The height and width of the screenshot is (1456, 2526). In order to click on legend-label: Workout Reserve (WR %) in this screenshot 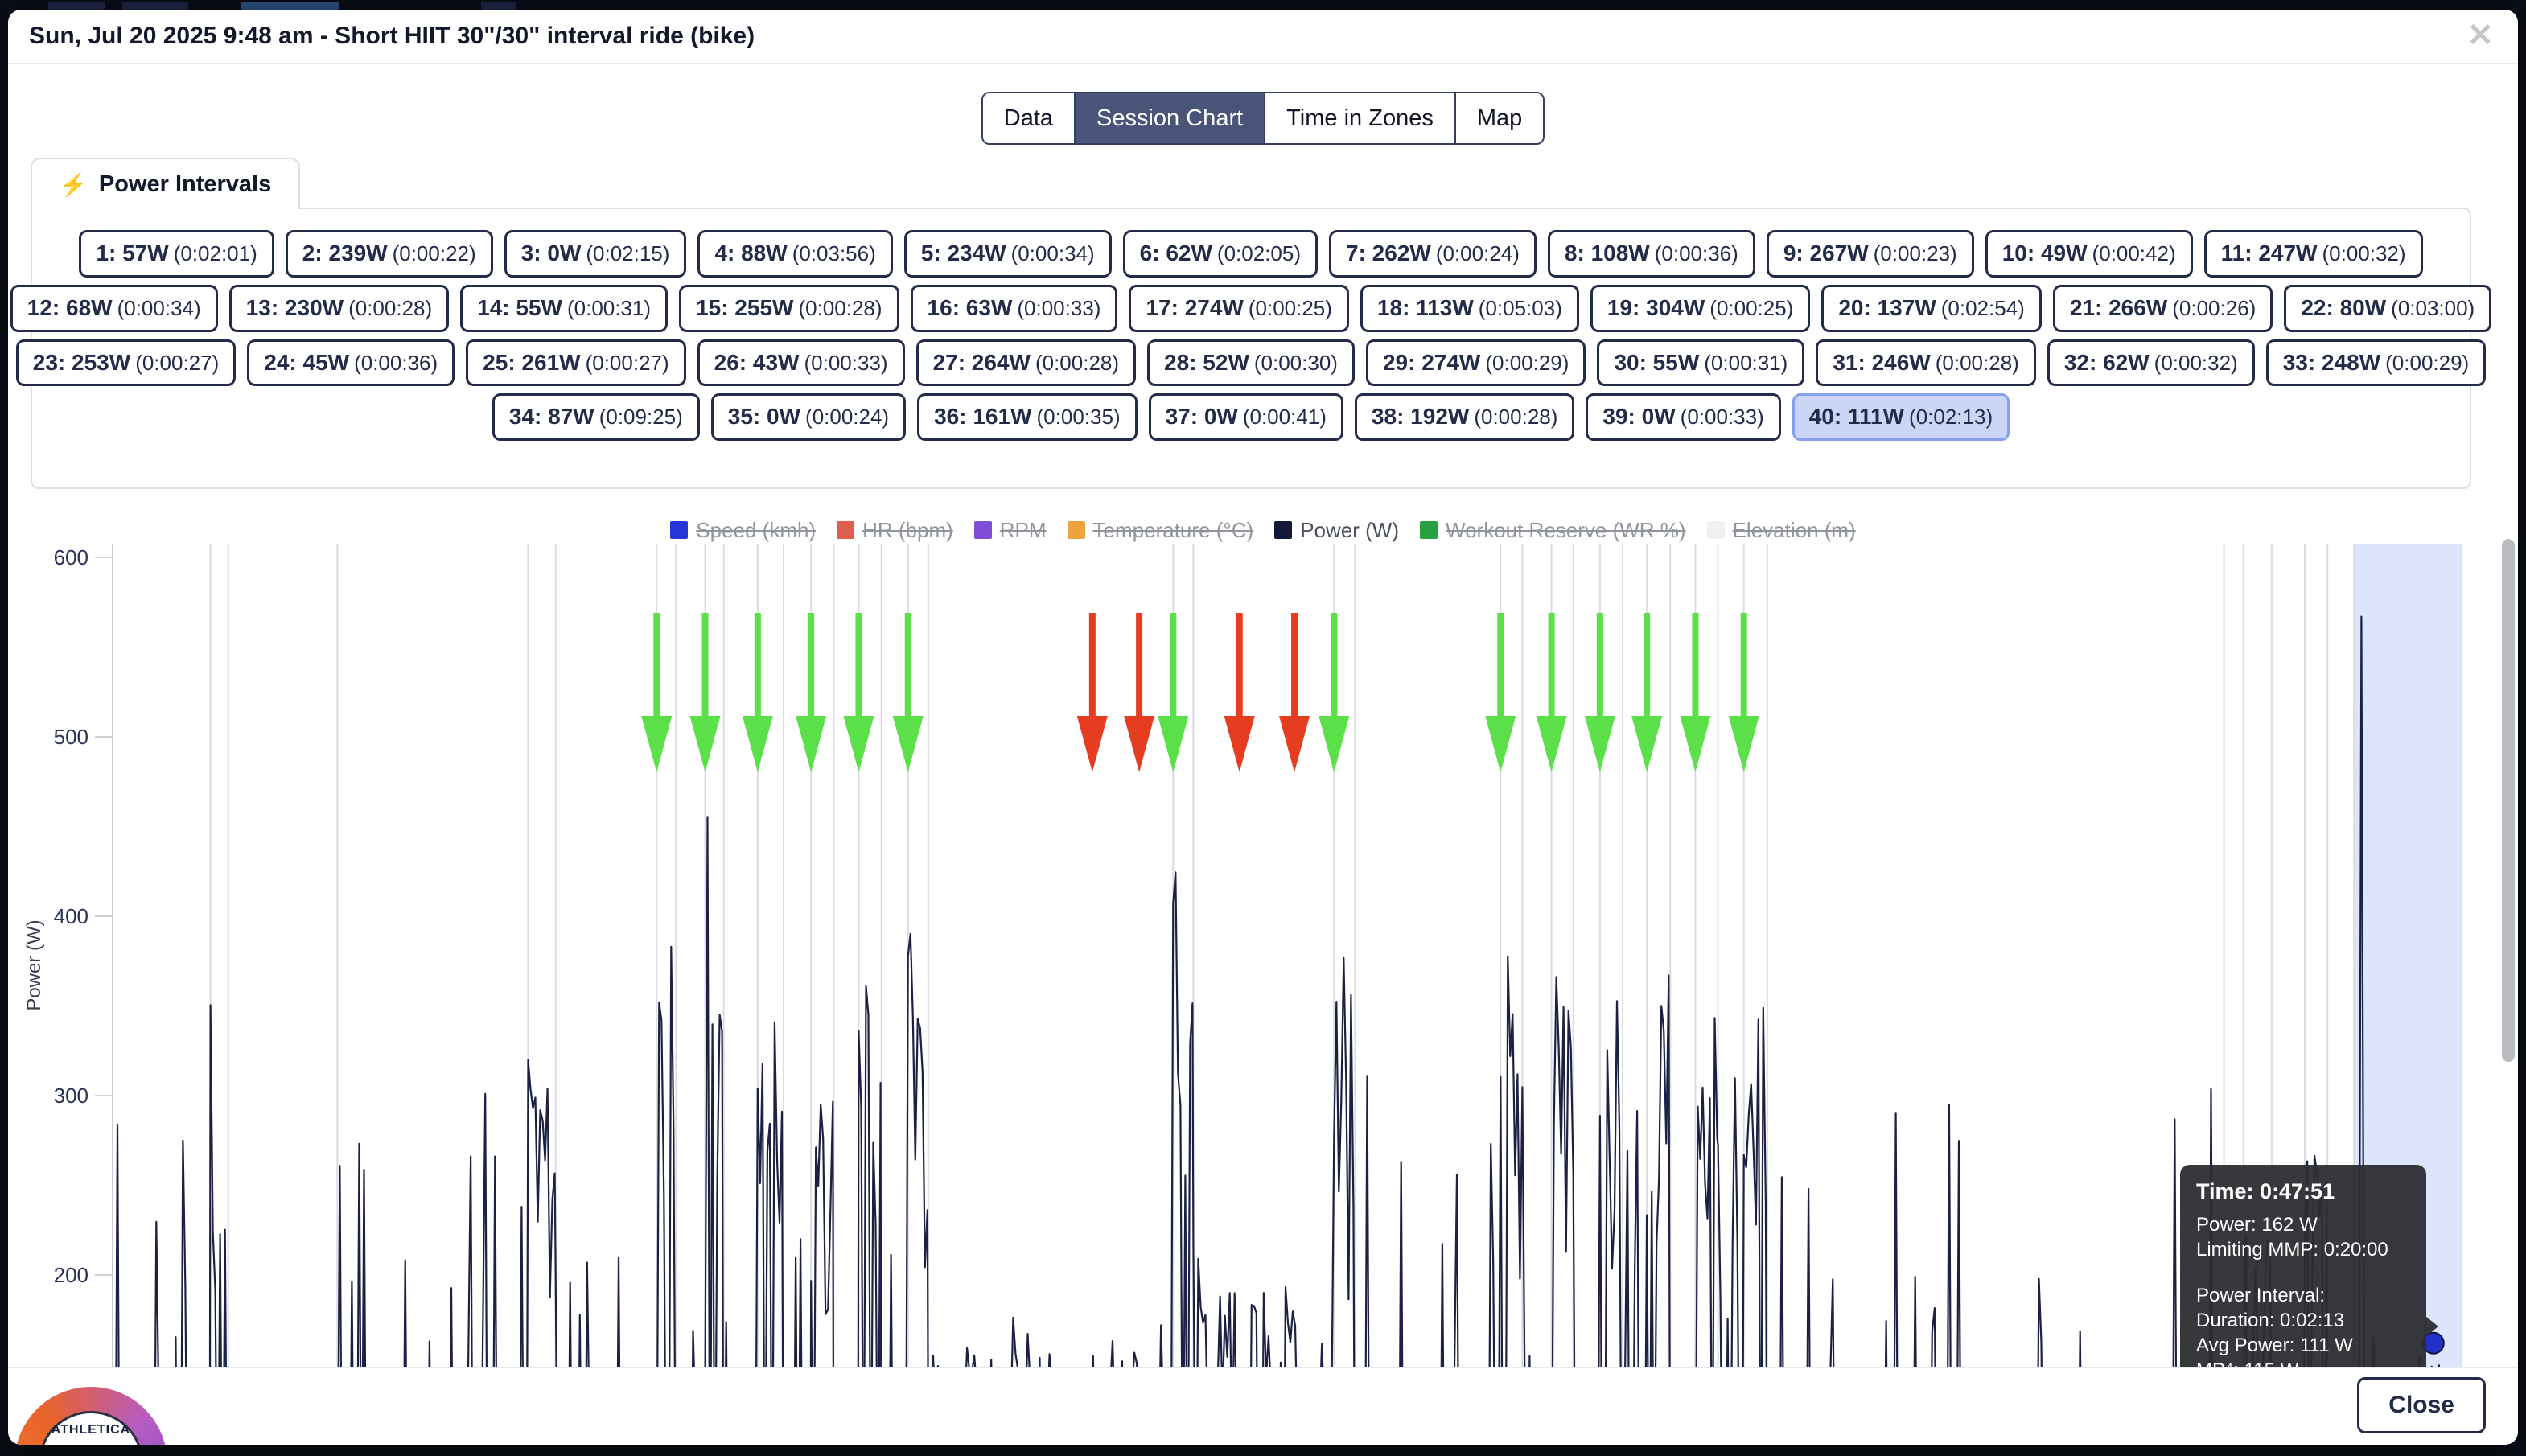, I will do `click(1566, 529)`.